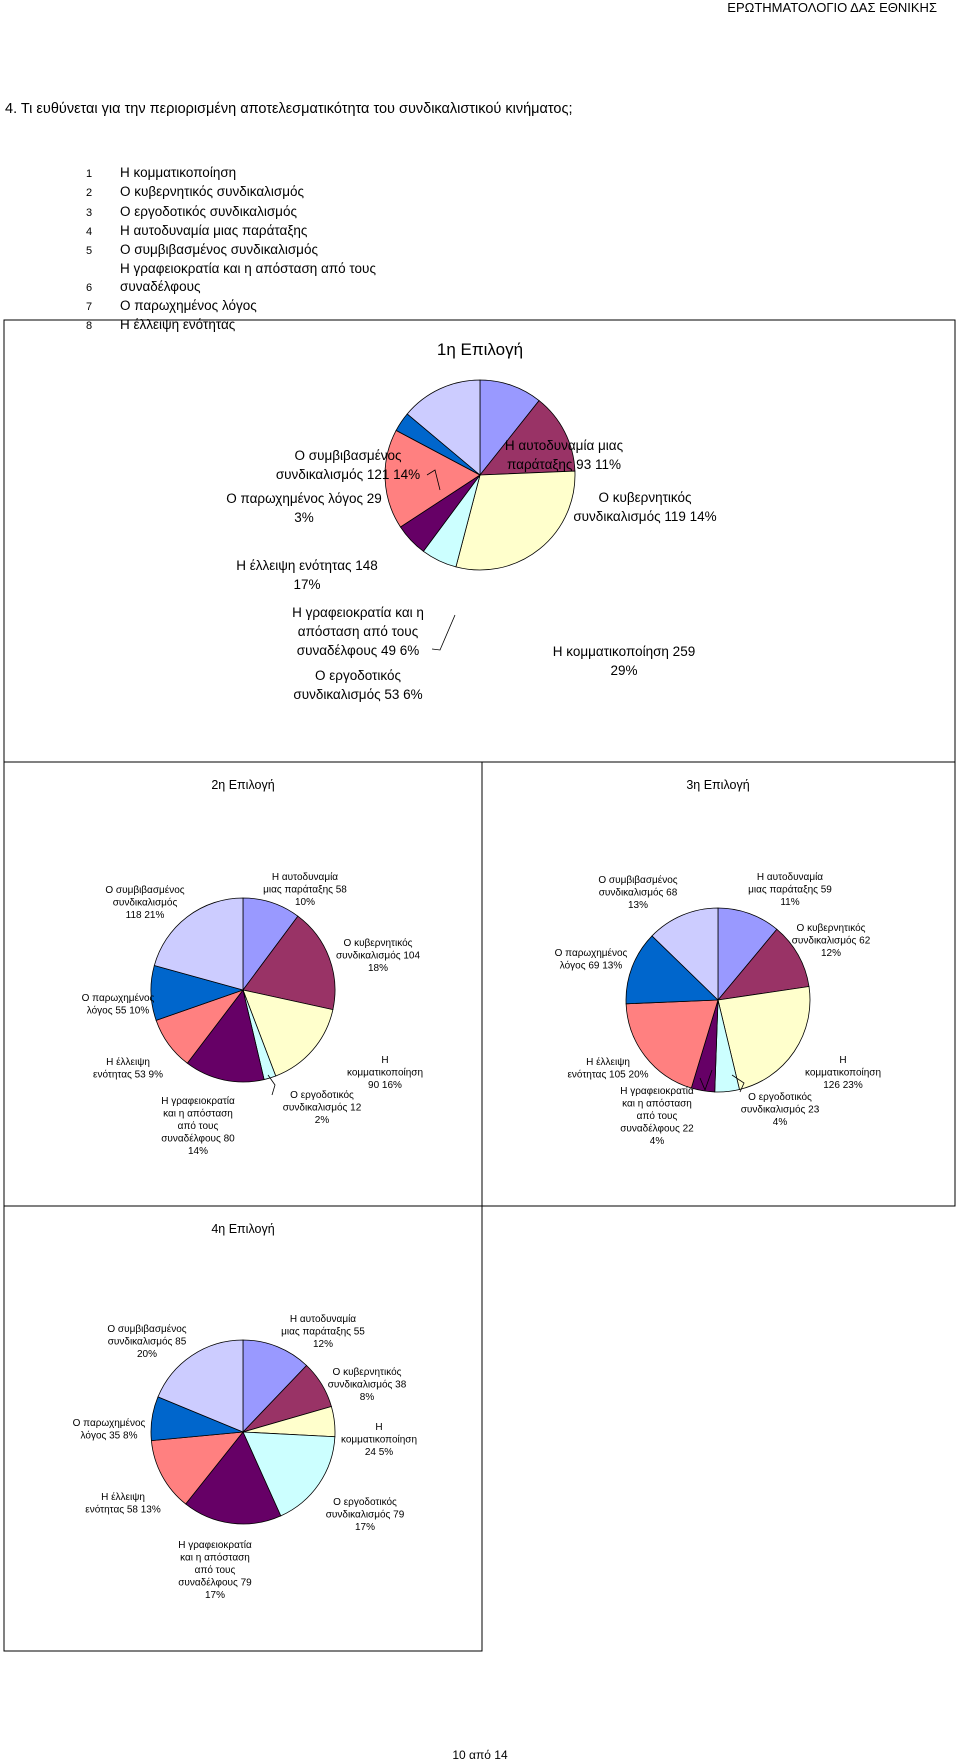 The width and height of the screenshot is (960, 1762). I want to click on document-header: ΕΡΩΤΗΜΑΤΟΛΟΓΙΟ ΔΑΣ ΕΘΝΙΚΗΣ, so click(832, 7).